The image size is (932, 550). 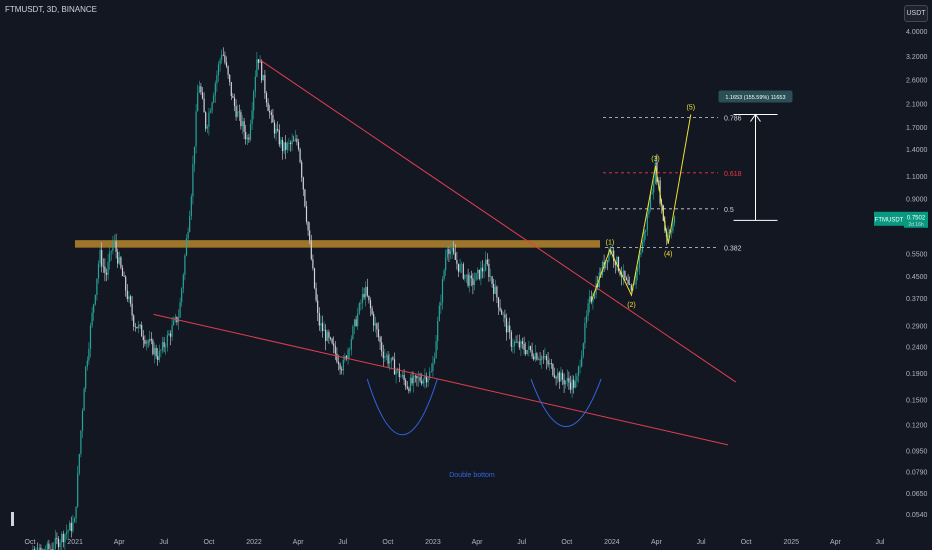 I want to click on elliott-wave-label: (5), so click(x=691, y=108).